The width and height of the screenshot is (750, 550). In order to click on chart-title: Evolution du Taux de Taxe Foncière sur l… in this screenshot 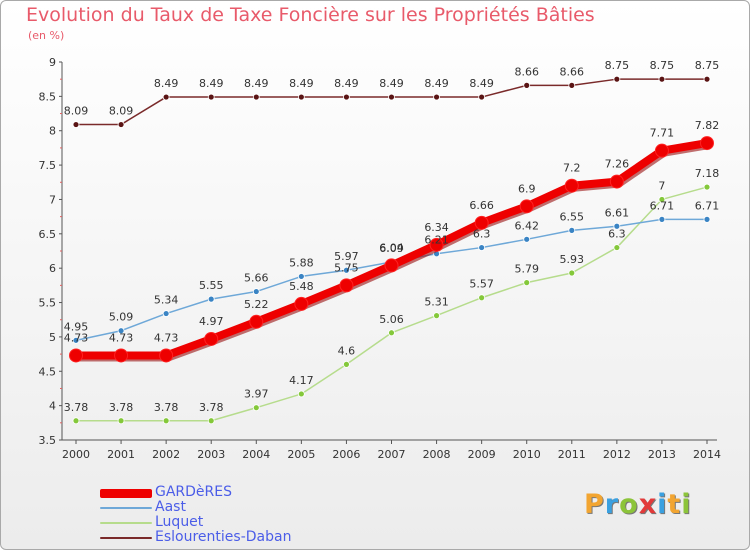, I will do `click(310, 15)`.